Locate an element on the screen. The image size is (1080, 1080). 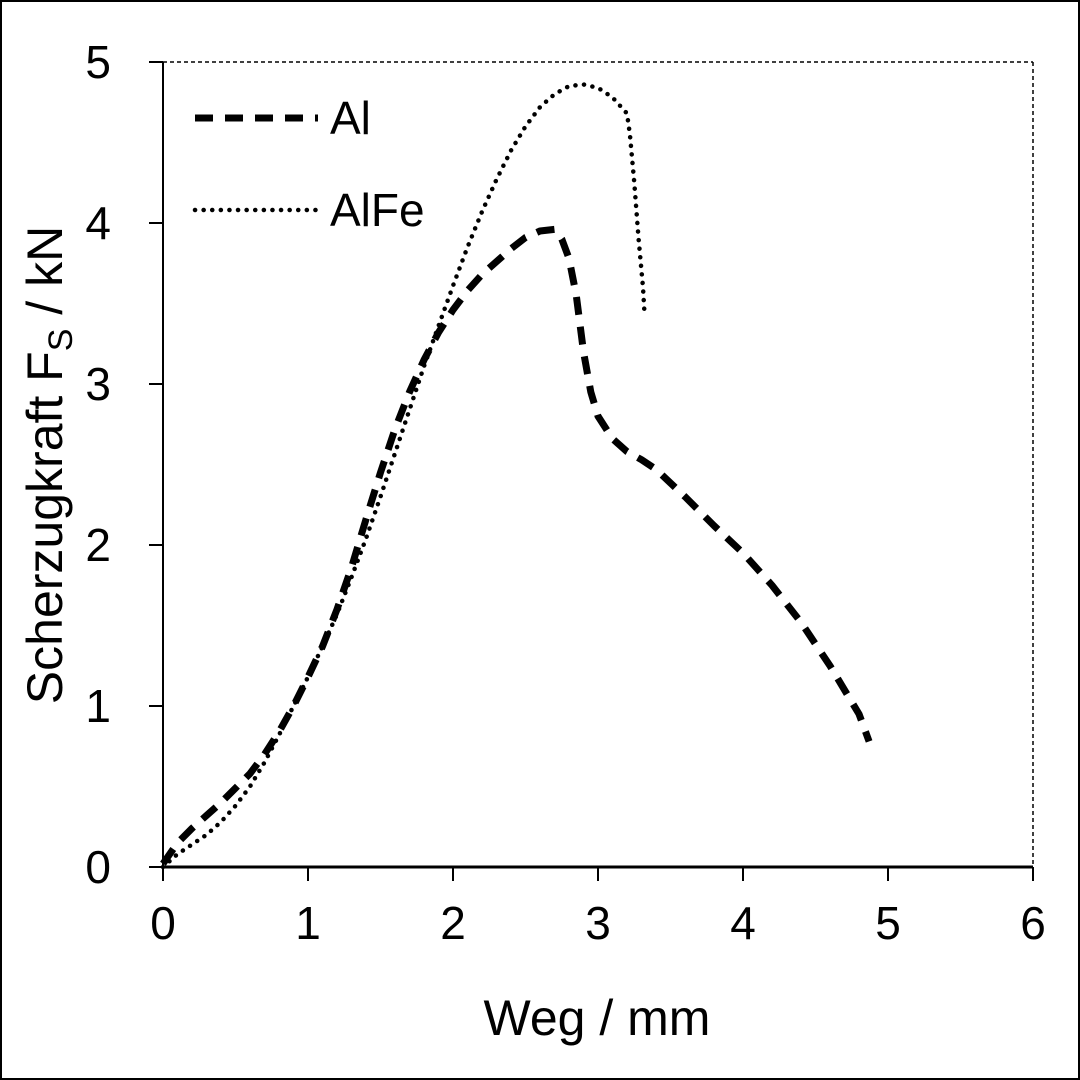
legend-label-alfe: AlFe is located at coordinates (377, 210).